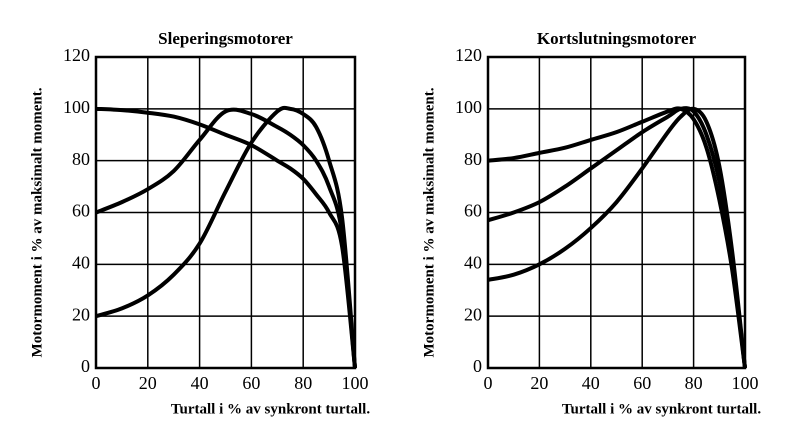 Image resolution: width=787 pixels, height=432 pixels. I want to click on chart-title: Kortslutningsmotorer, so click(617, 38).